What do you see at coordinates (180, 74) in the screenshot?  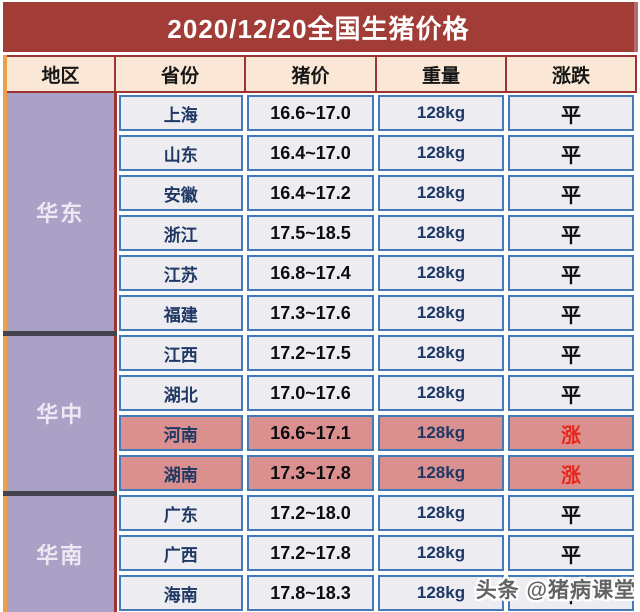 I see `column-header-1: 省份` at bounding box center [180, 74].